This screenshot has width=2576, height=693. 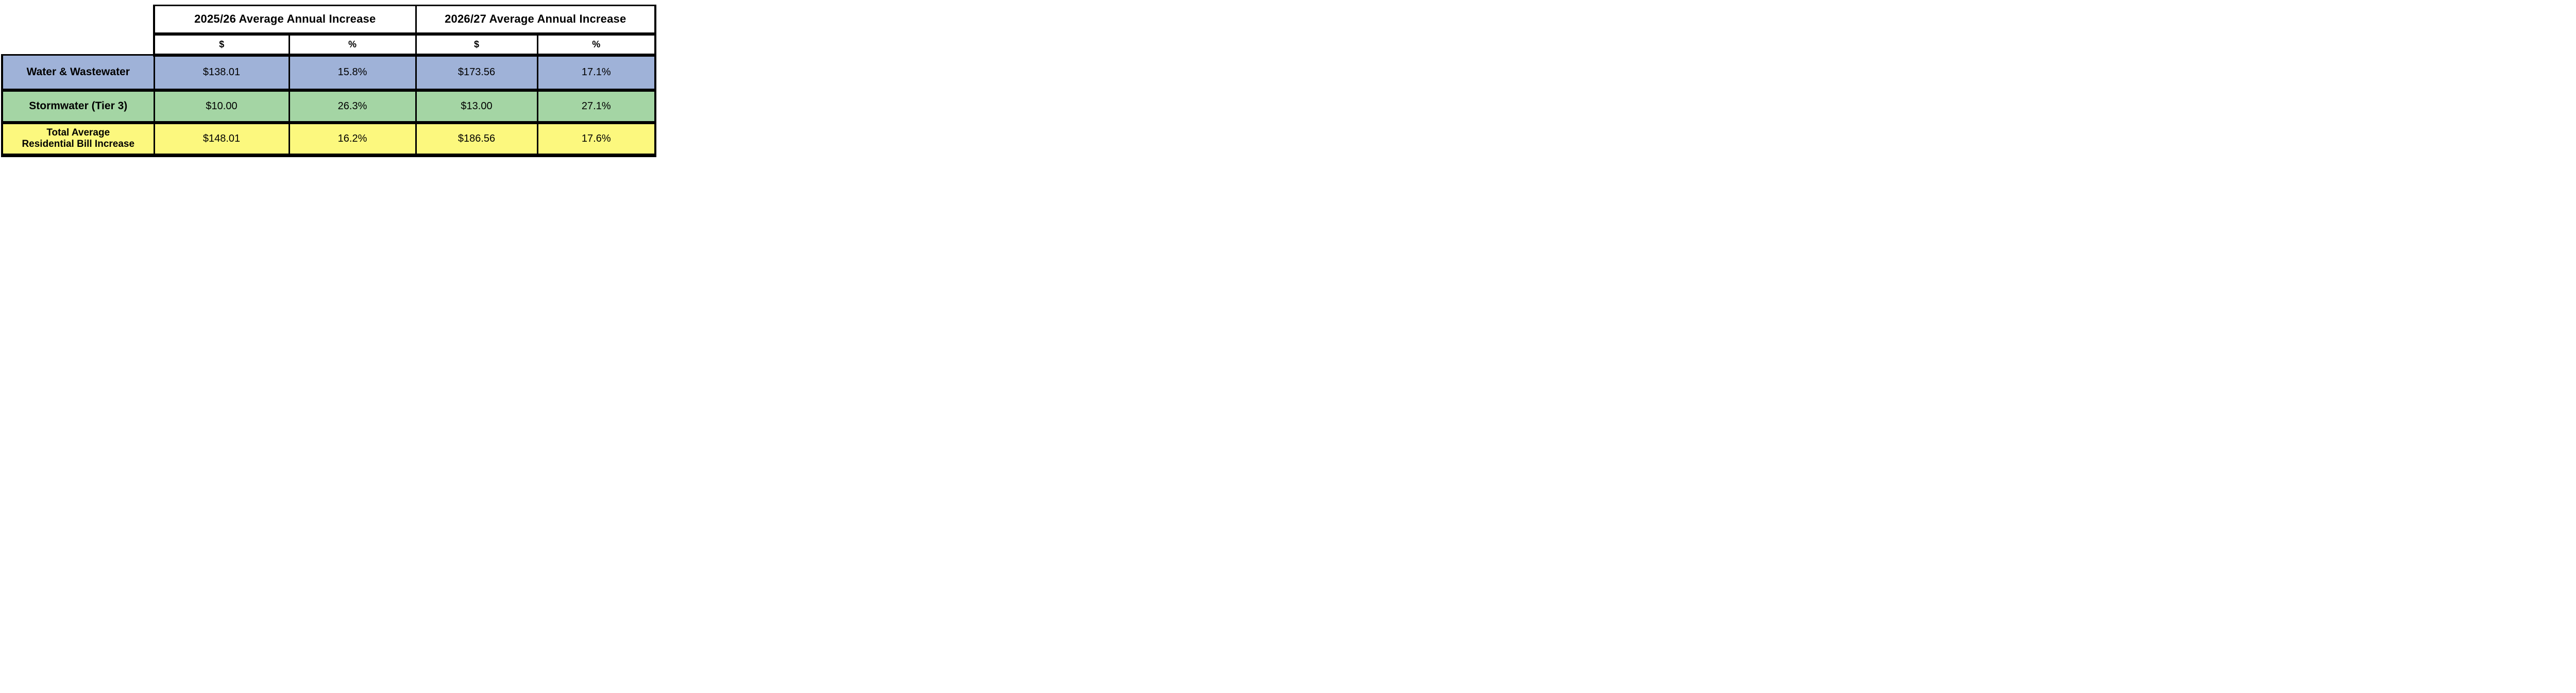 I want to click on cell-storm-2026-dollar: $13.00, so click(x=476, y=106).